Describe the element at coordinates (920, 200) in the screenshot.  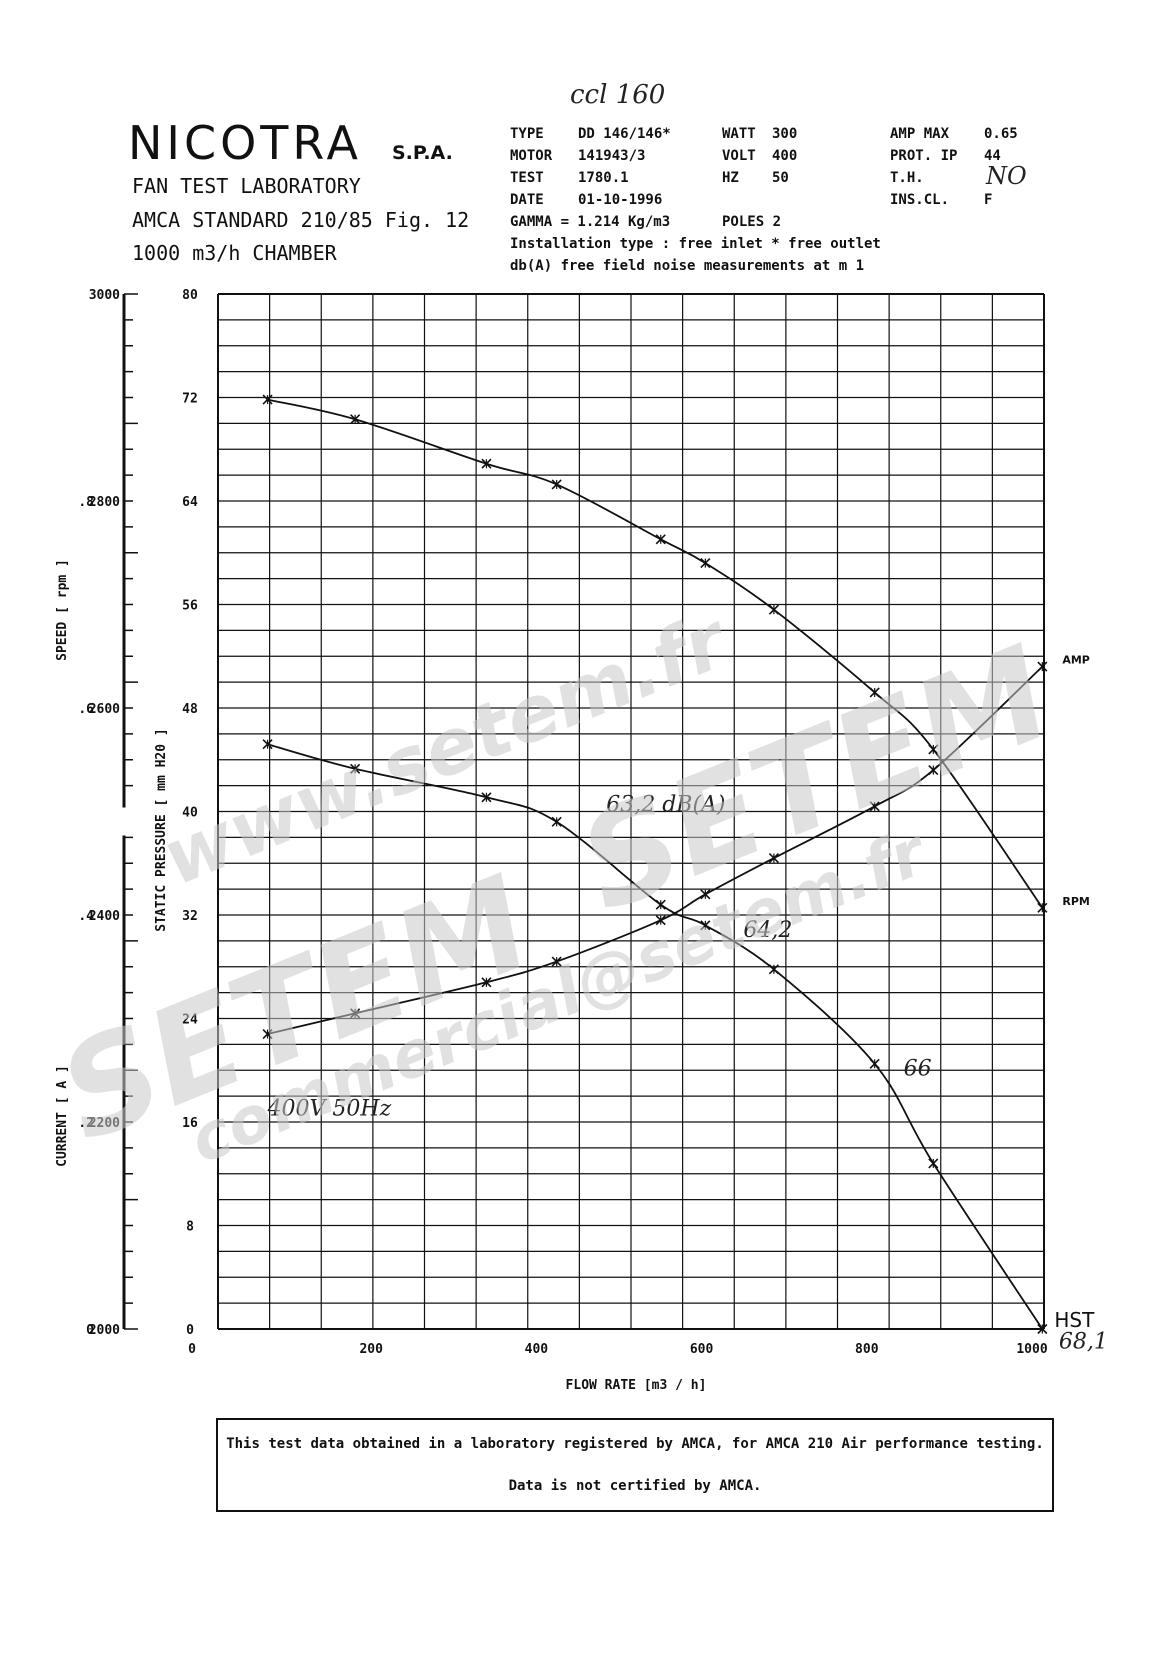
I see `spec-inscl-label: INS.CL.` at that location.